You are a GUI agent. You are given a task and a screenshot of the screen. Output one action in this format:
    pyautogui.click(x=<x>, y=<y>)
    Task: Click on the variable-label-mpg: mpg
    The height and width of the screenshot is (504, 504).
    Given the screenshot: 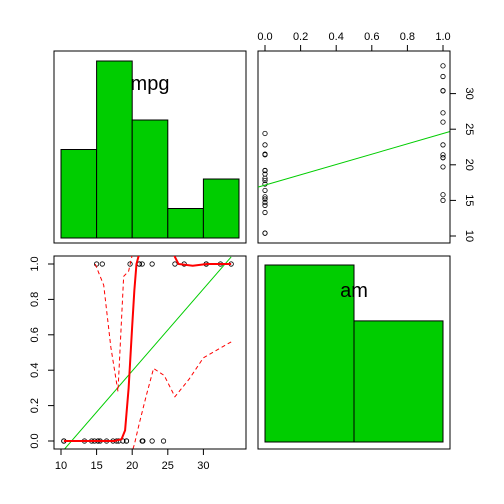 What is the action you would take?
    pyautogui.click(x=150, y=84)
    